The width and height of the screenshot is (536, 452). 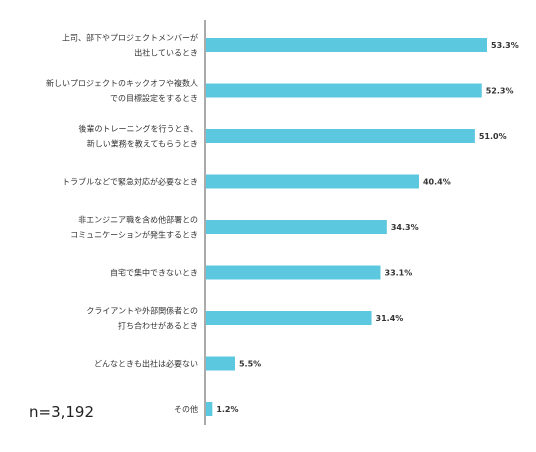 I want to click on value-label-5: 33.1%, so click(x=399, y=273).